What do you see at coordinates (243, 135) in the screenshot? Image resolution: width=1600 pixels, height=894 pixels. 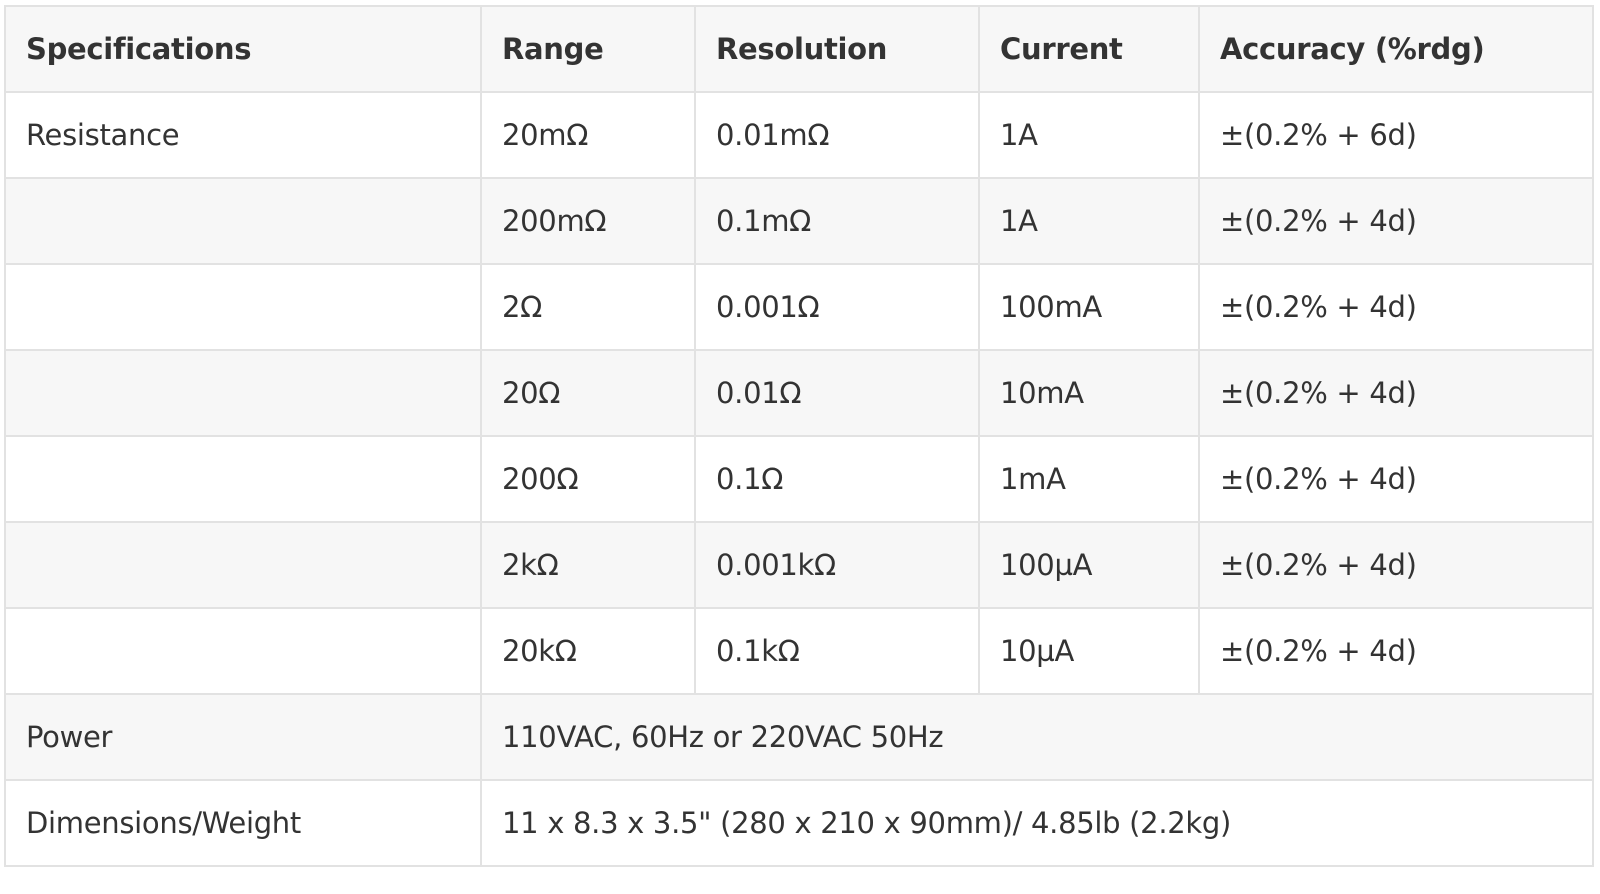 I see `spec-cell: Resistance` at bounding box center [243, 135].